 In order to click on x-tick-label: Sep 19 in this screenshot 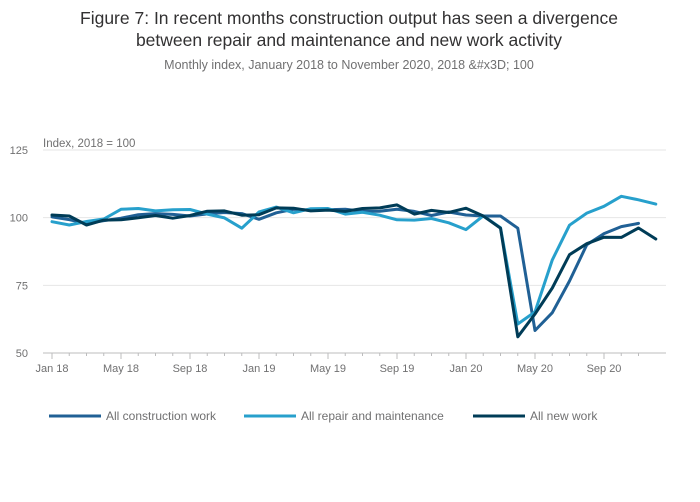, I will do `click(397, 369)`.